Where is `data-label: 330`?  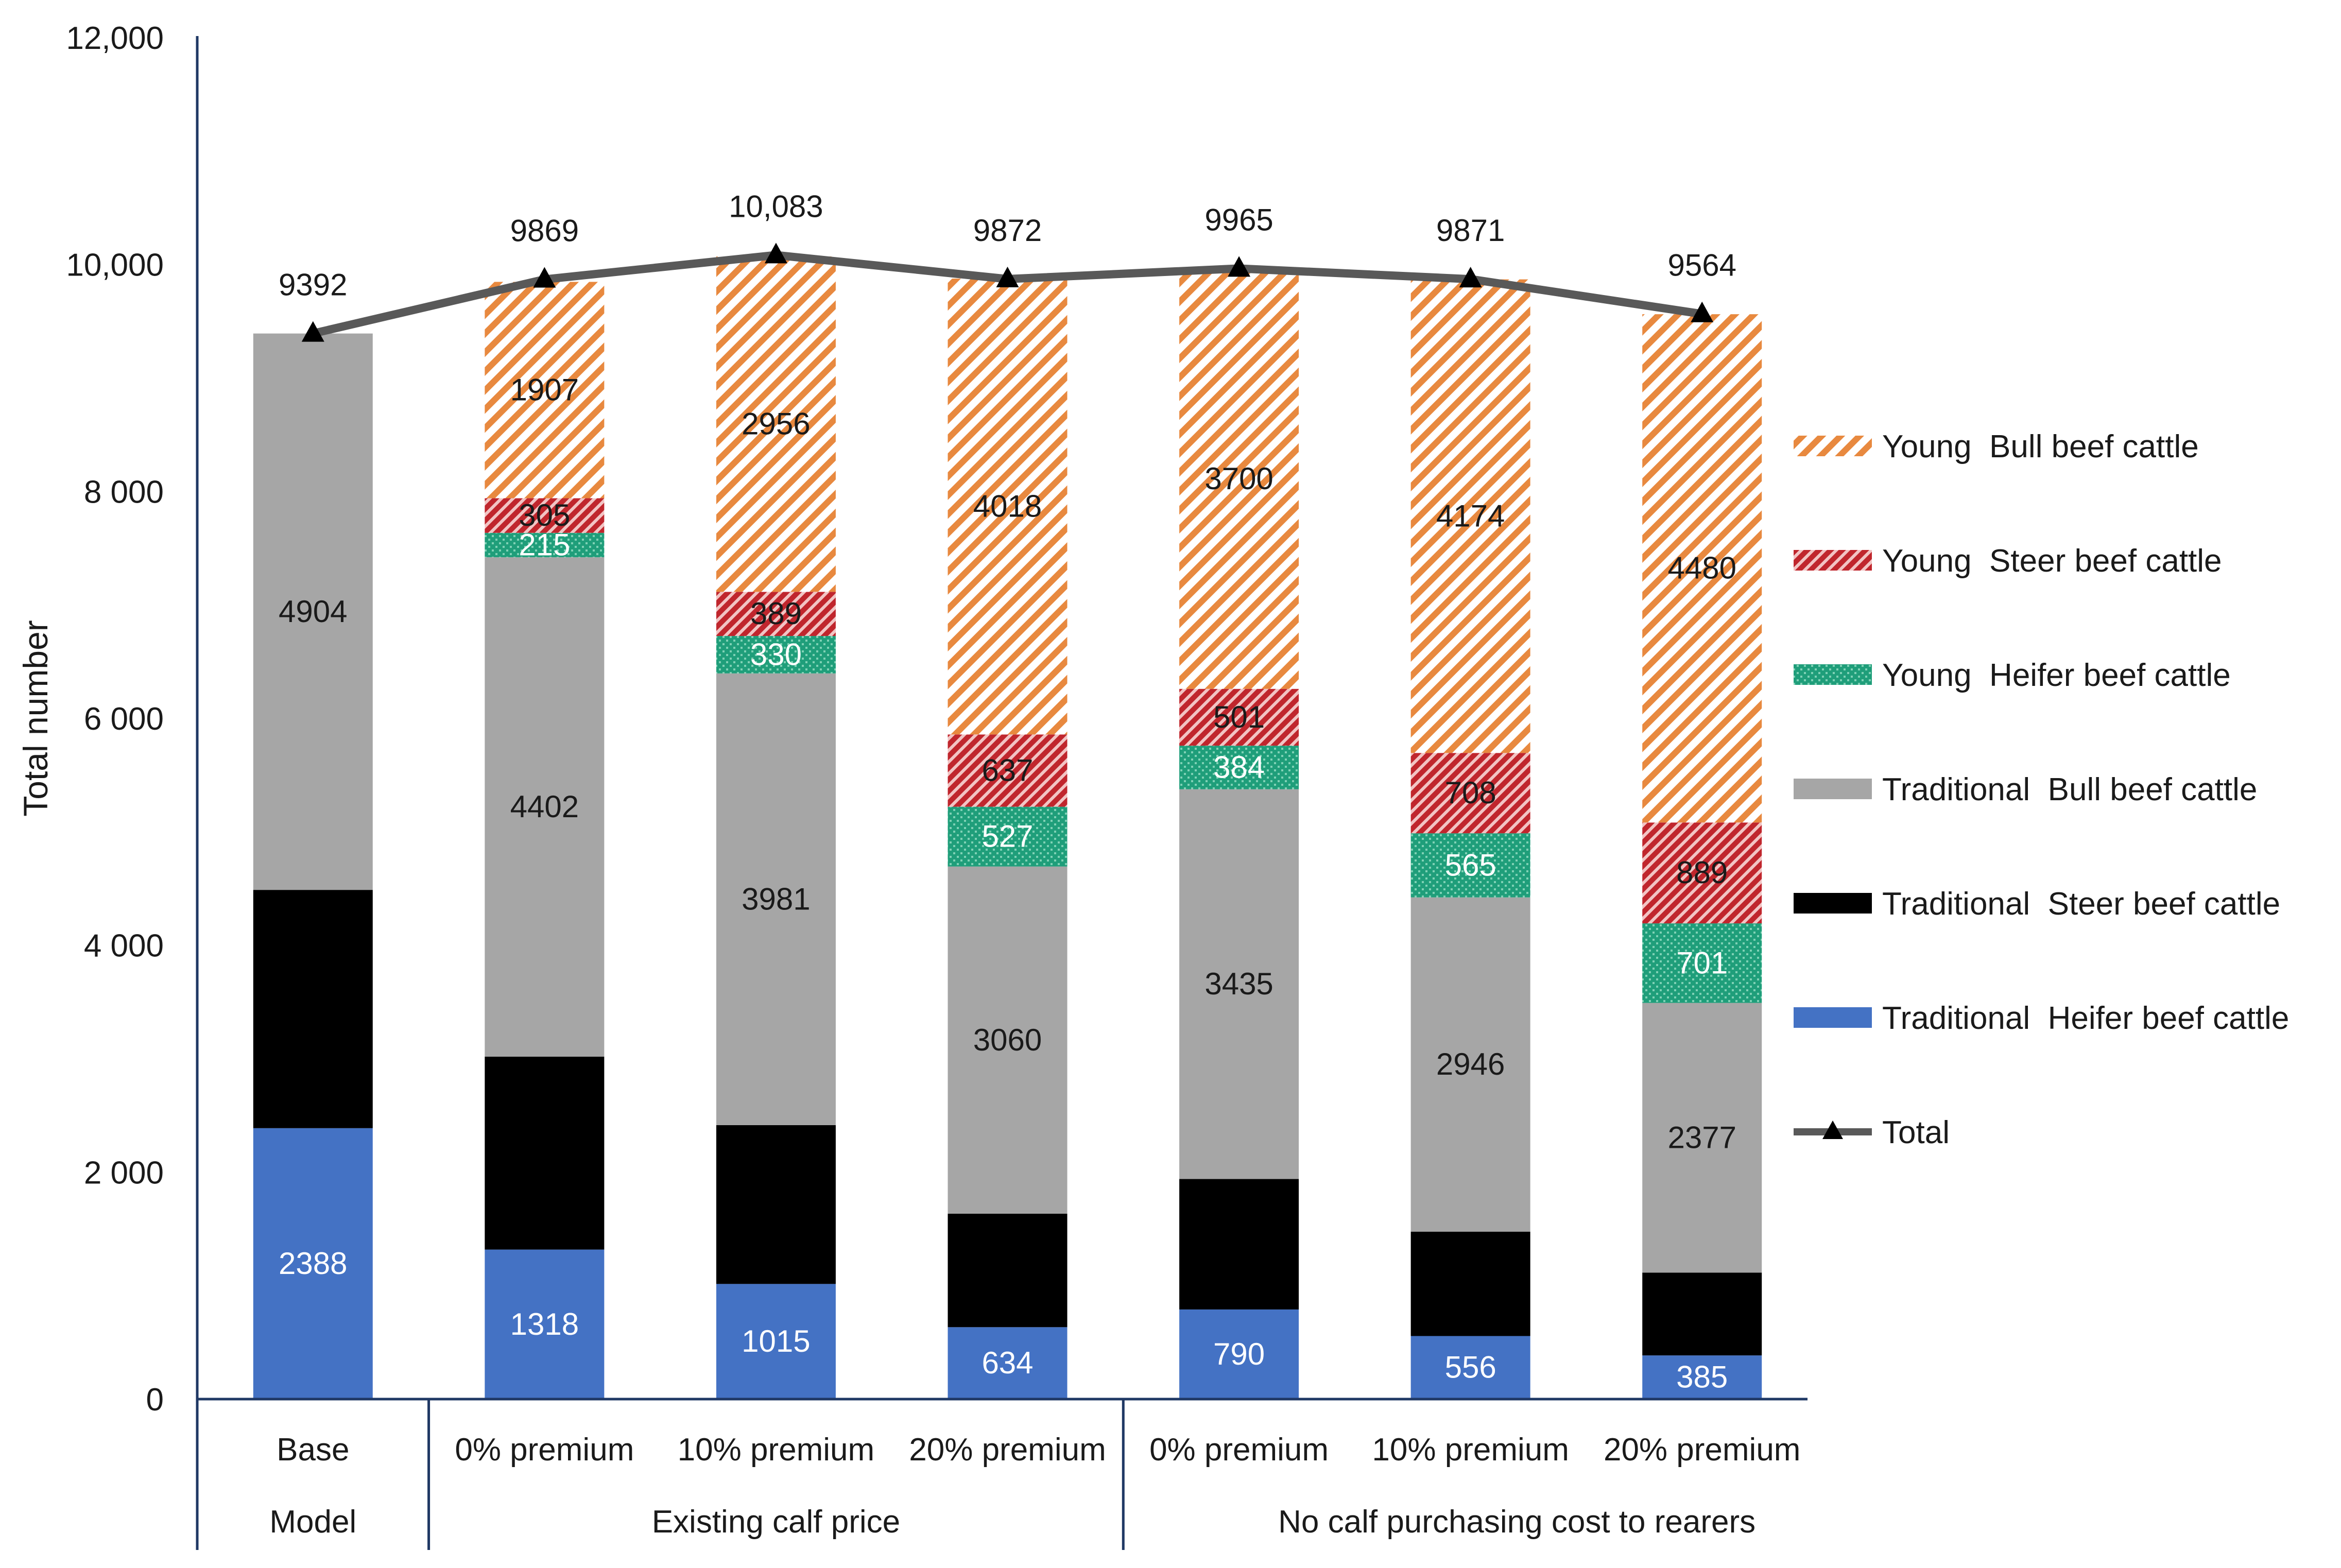 data-label: 330 is located at coordinates (776, 654).